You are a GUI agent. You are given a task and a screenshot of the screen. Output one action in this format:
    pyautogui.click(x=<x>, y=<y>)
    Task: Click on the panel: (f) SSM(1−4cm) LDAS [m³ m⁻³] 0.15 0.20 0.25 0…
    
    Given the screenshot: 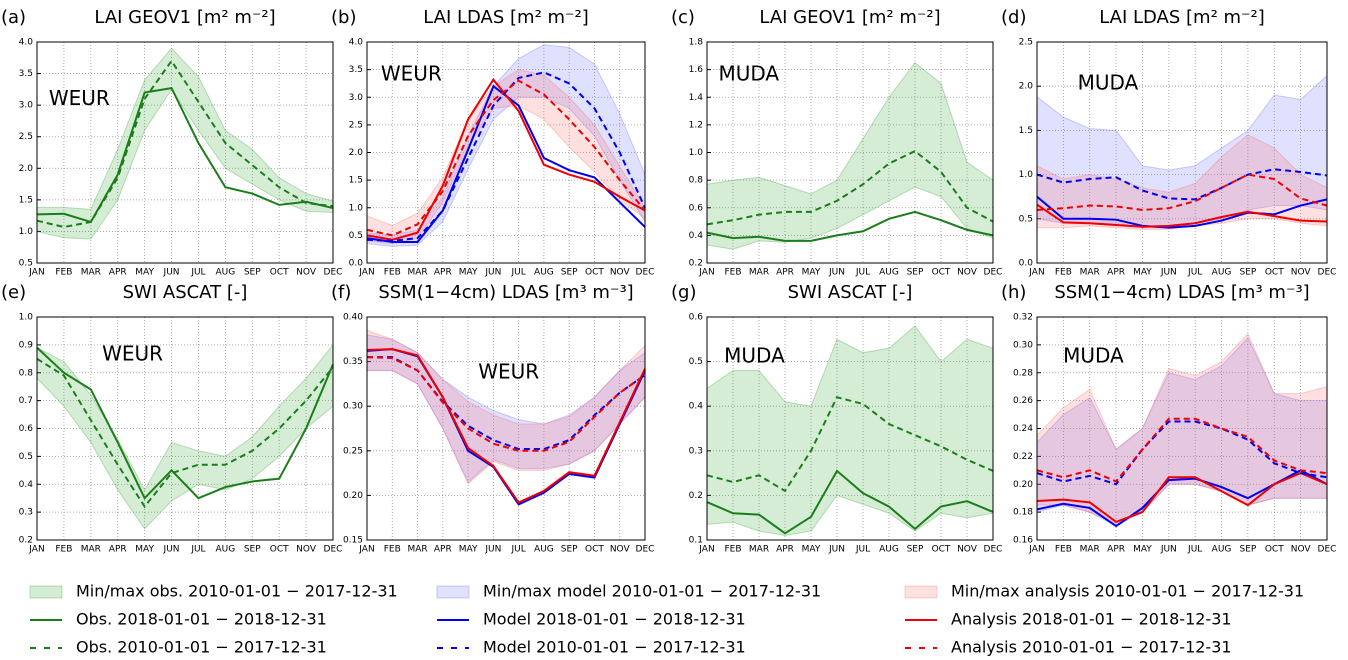 What is the action you would take?
    pyautogui.click(x=492, y=418)
    